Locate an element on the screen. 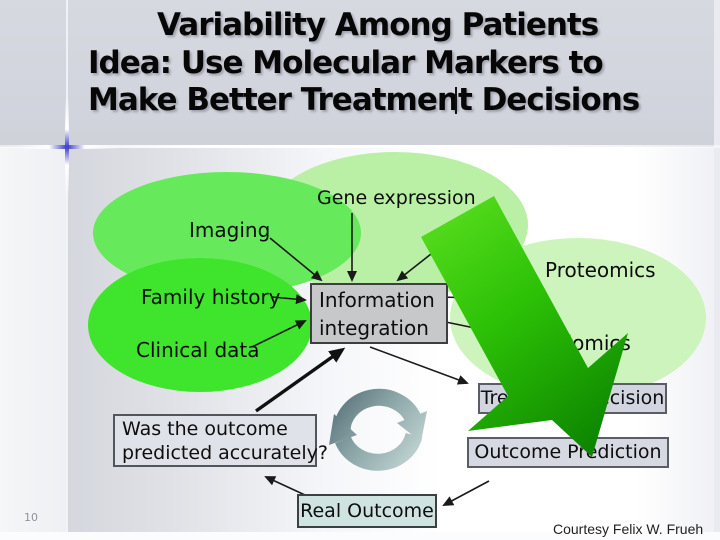 Image resolution: width=720 pixels, height=540 pixels. box-was-outcome: Was the outcome predicted accurately? is located at coordinates (220, 440).